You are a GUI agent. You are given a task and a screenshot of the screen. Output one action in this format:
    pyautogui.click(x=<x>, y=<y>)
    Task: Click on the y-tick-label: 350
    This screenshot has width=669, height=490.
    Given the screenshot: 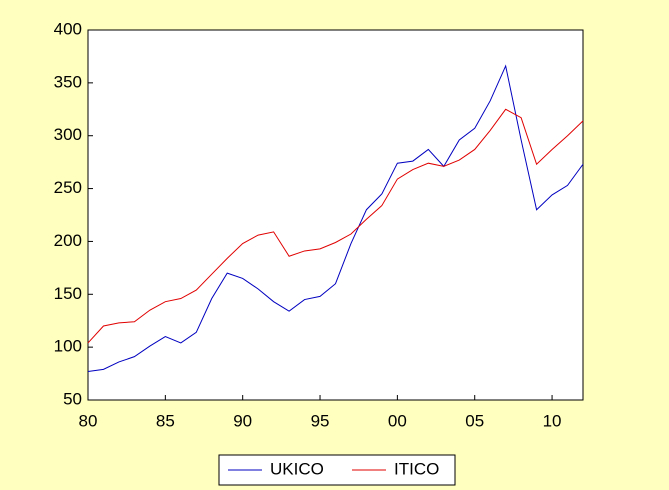 What is the action you would take?
    pyautogui.click(x=68, y=81)
    